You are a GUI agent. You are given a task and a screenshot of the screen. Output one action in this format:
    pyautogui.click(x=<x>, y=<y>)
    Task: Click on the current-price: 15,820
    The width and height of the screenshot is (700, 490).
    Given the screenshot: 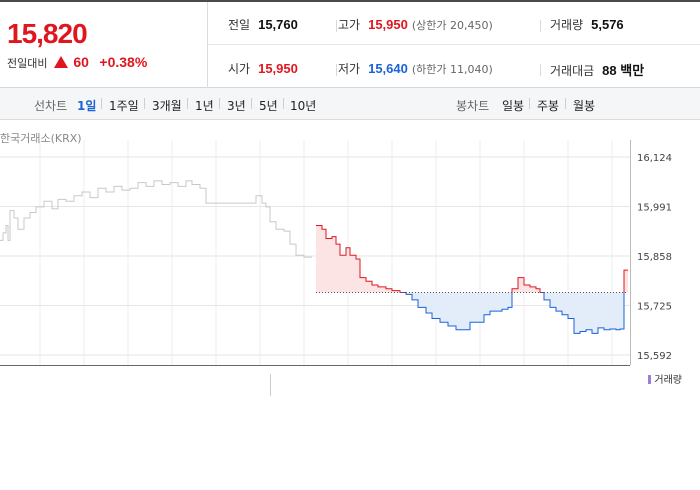 What is the action you would take?
    pyautogui.click(x=47, y=33)
    